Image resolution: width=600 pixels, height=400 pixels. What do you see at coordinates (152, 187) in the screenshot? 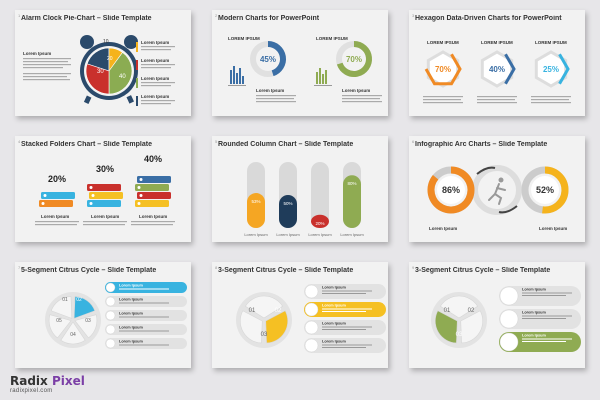
I see `folder-40%-3` at bounding box center [152, 187].